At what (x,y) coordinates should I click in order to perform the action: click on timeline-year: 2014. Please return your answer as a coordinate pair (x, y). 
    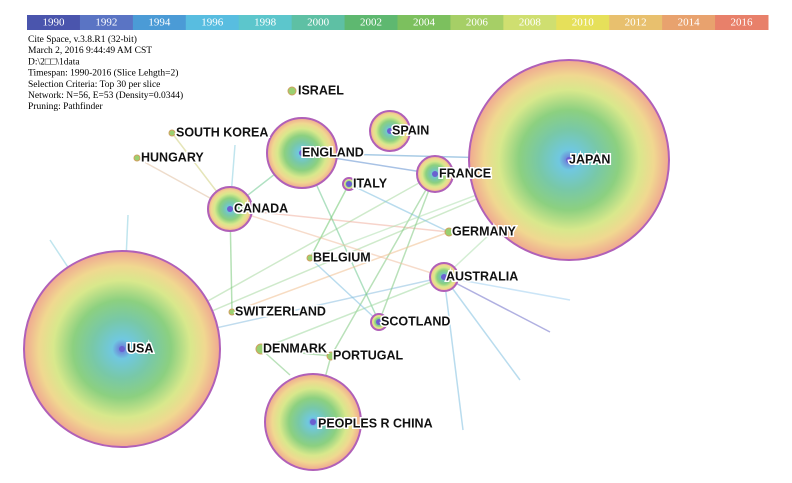
    Looking at the image, I should click on (689, 23).